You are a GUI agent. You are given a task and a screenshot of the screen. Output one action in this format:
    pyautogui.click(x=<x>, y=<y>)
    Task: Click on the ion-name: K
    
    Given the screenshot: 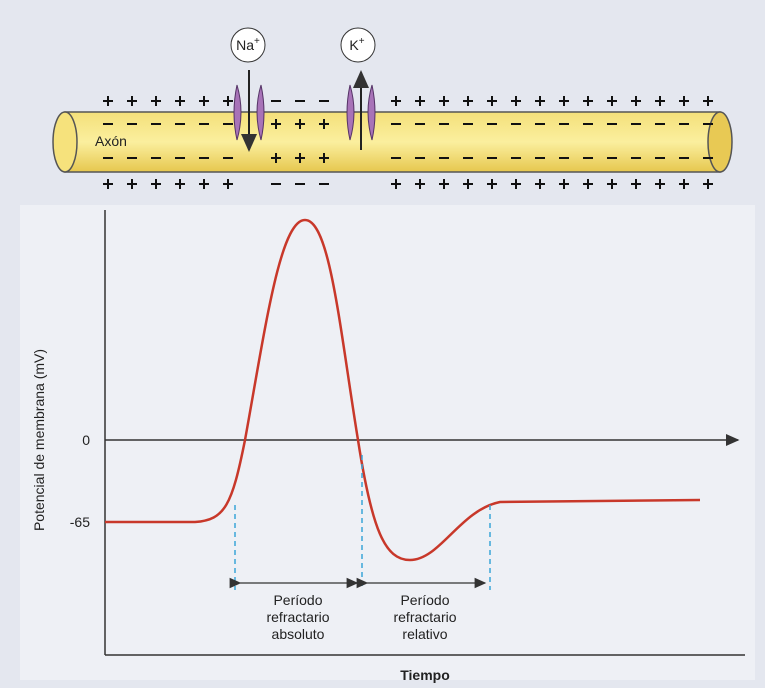 What is the action you would take?
    pyautogui.click(x=354, y=45)
    